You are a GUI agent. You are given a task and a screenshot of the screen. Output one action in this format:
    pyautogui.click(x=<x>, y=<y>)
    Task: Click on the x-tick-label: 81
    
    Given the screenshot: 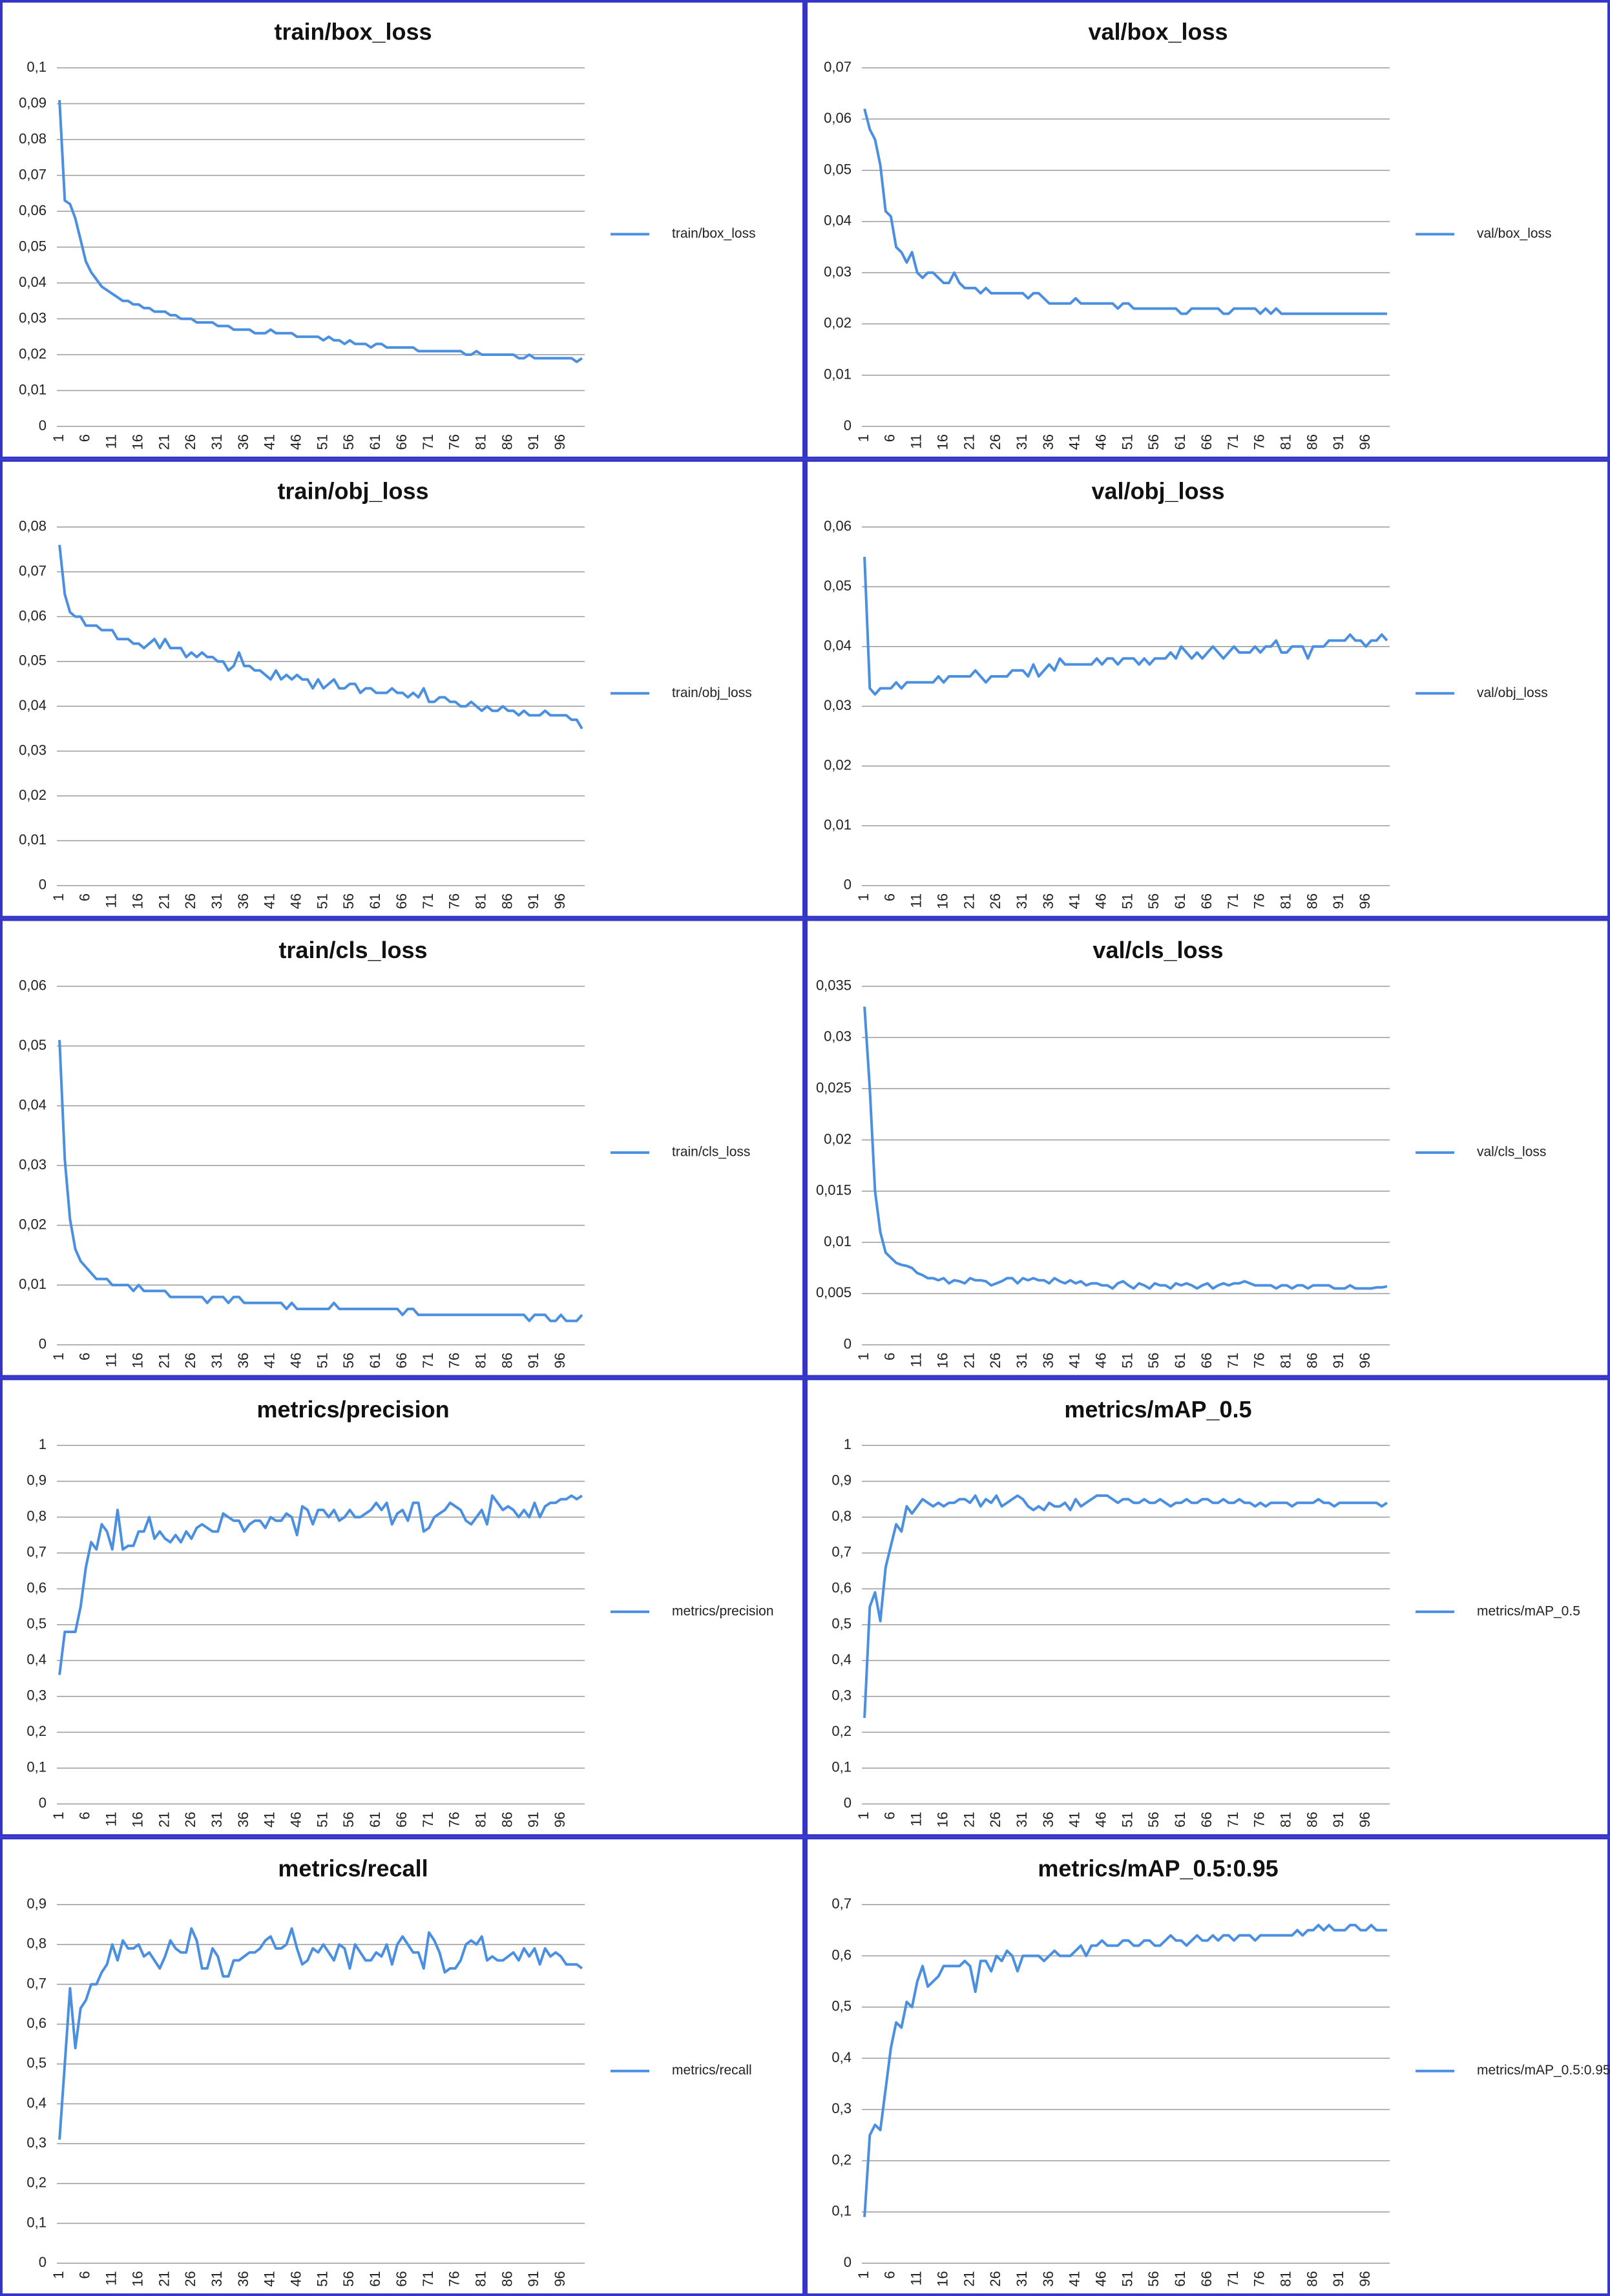 What is the action you would take?
    pyautogui.click(x=1285, y=901)
    